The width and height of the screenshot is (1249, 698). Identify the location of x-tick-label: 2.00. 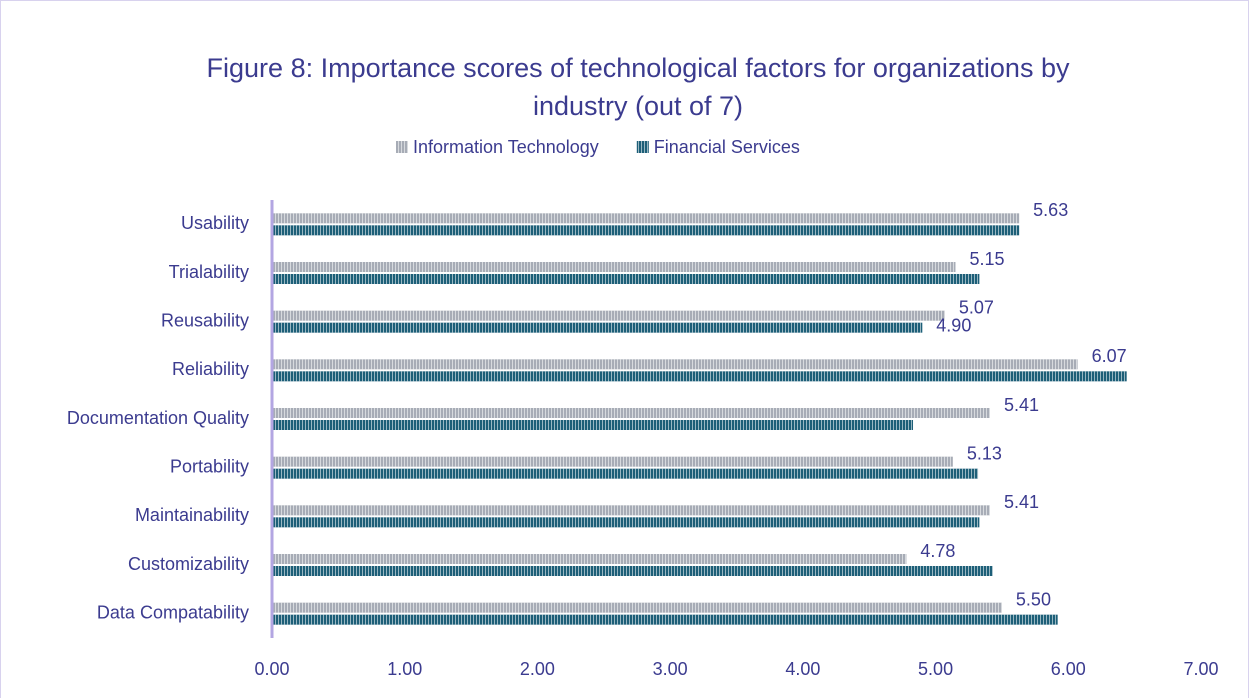
(537, 669).